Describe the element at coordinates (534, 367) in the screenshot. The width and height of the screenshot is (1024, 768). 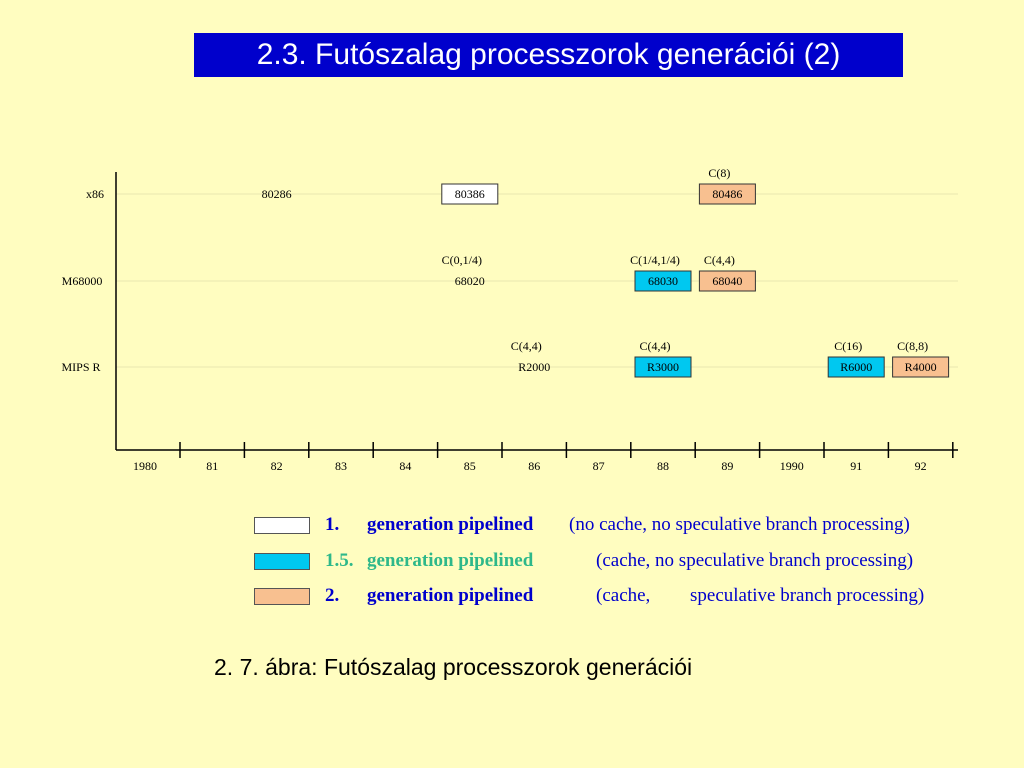
I see `processor-label-R2000: R2000` at that location.